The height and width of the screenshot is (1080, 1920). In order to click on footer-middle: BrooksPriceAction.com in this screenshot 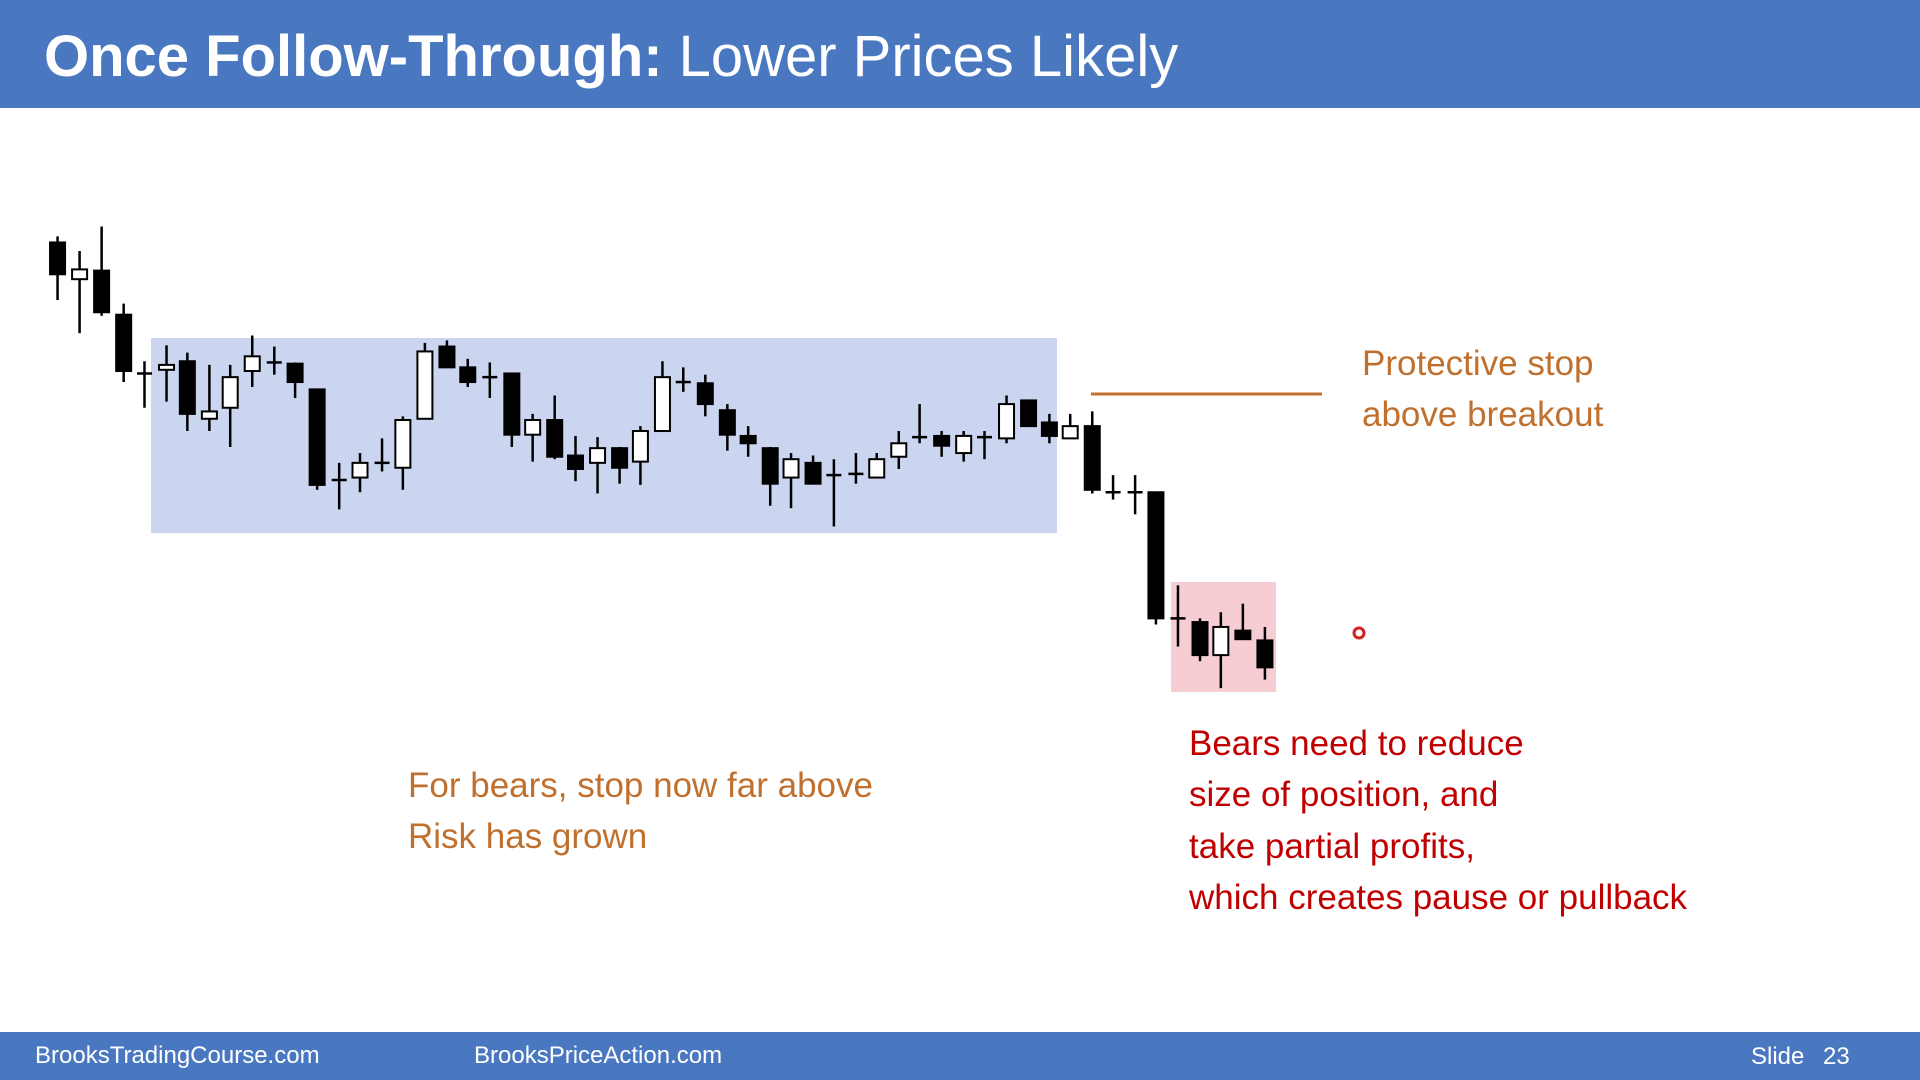, I will do `click(598, 1055)`.